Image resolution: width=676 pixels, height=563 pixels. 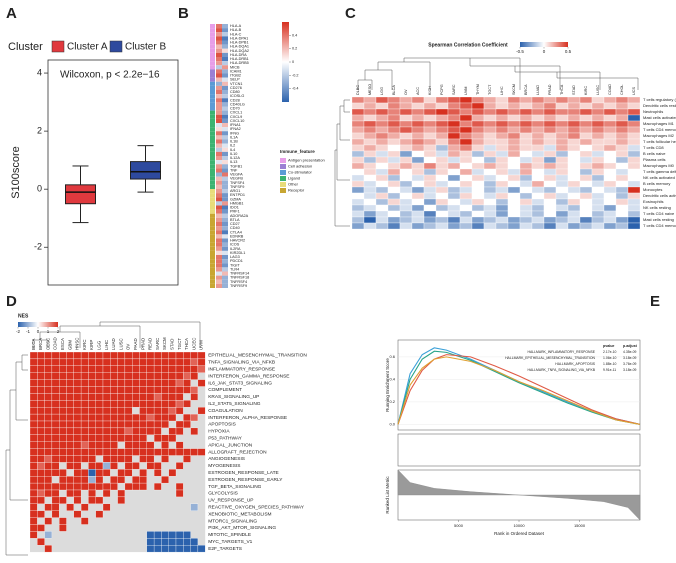 I want to click on row-label: Macrophages M1, so click(x=659, y=123).